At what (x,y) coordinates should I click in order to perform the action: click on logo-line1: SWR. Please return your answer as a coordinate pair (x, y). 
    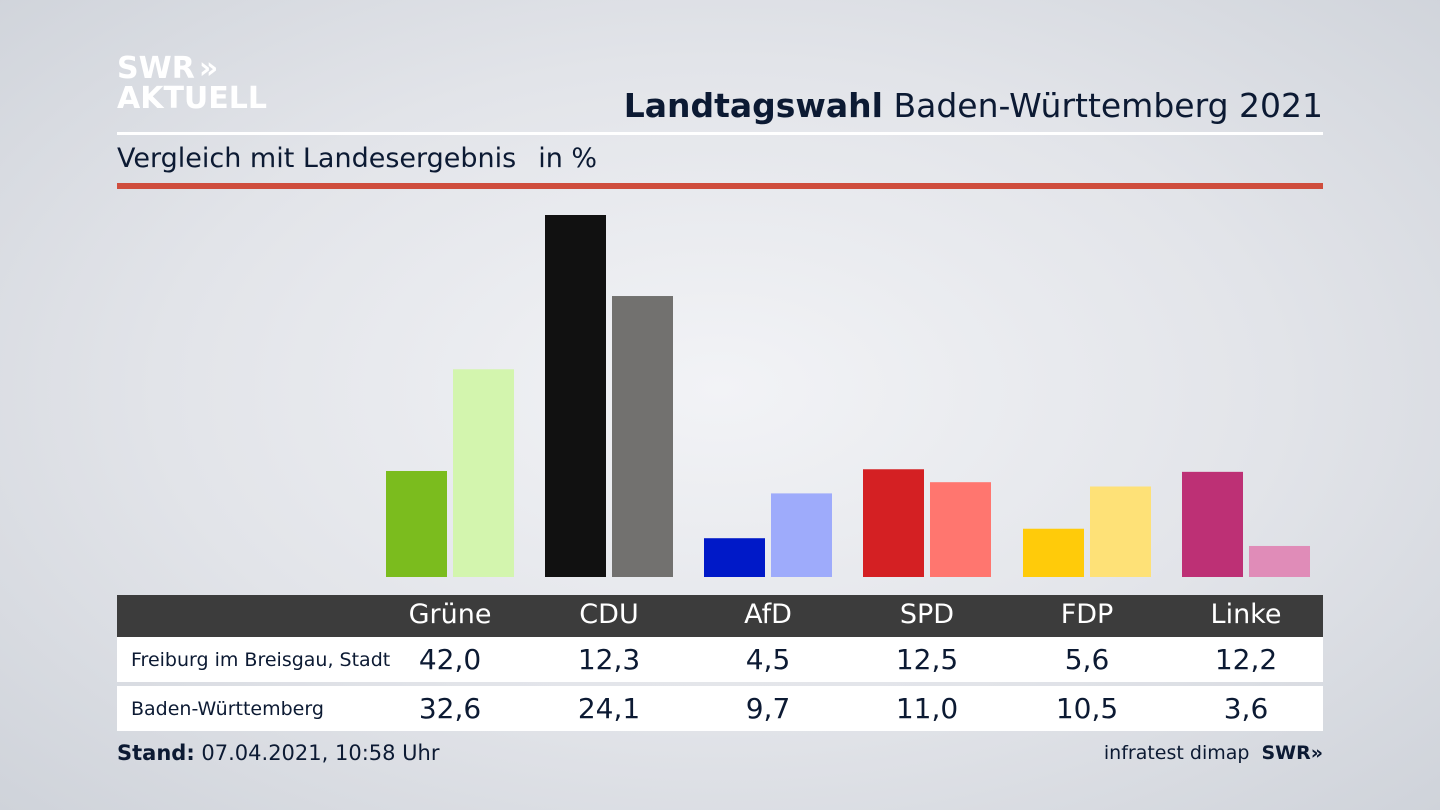
    Looking at the image, I should click on (156, 68).